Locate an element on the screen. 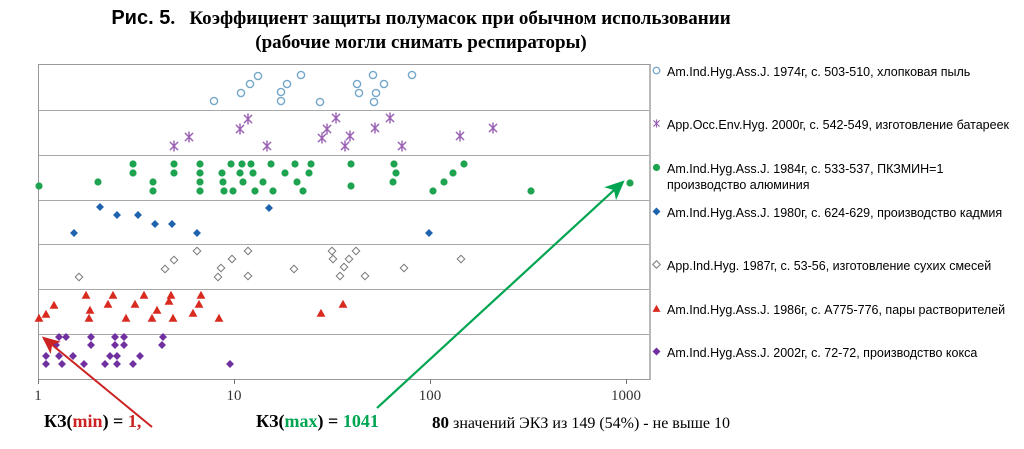  x-tick-mark is located at coordinates (626, 381).